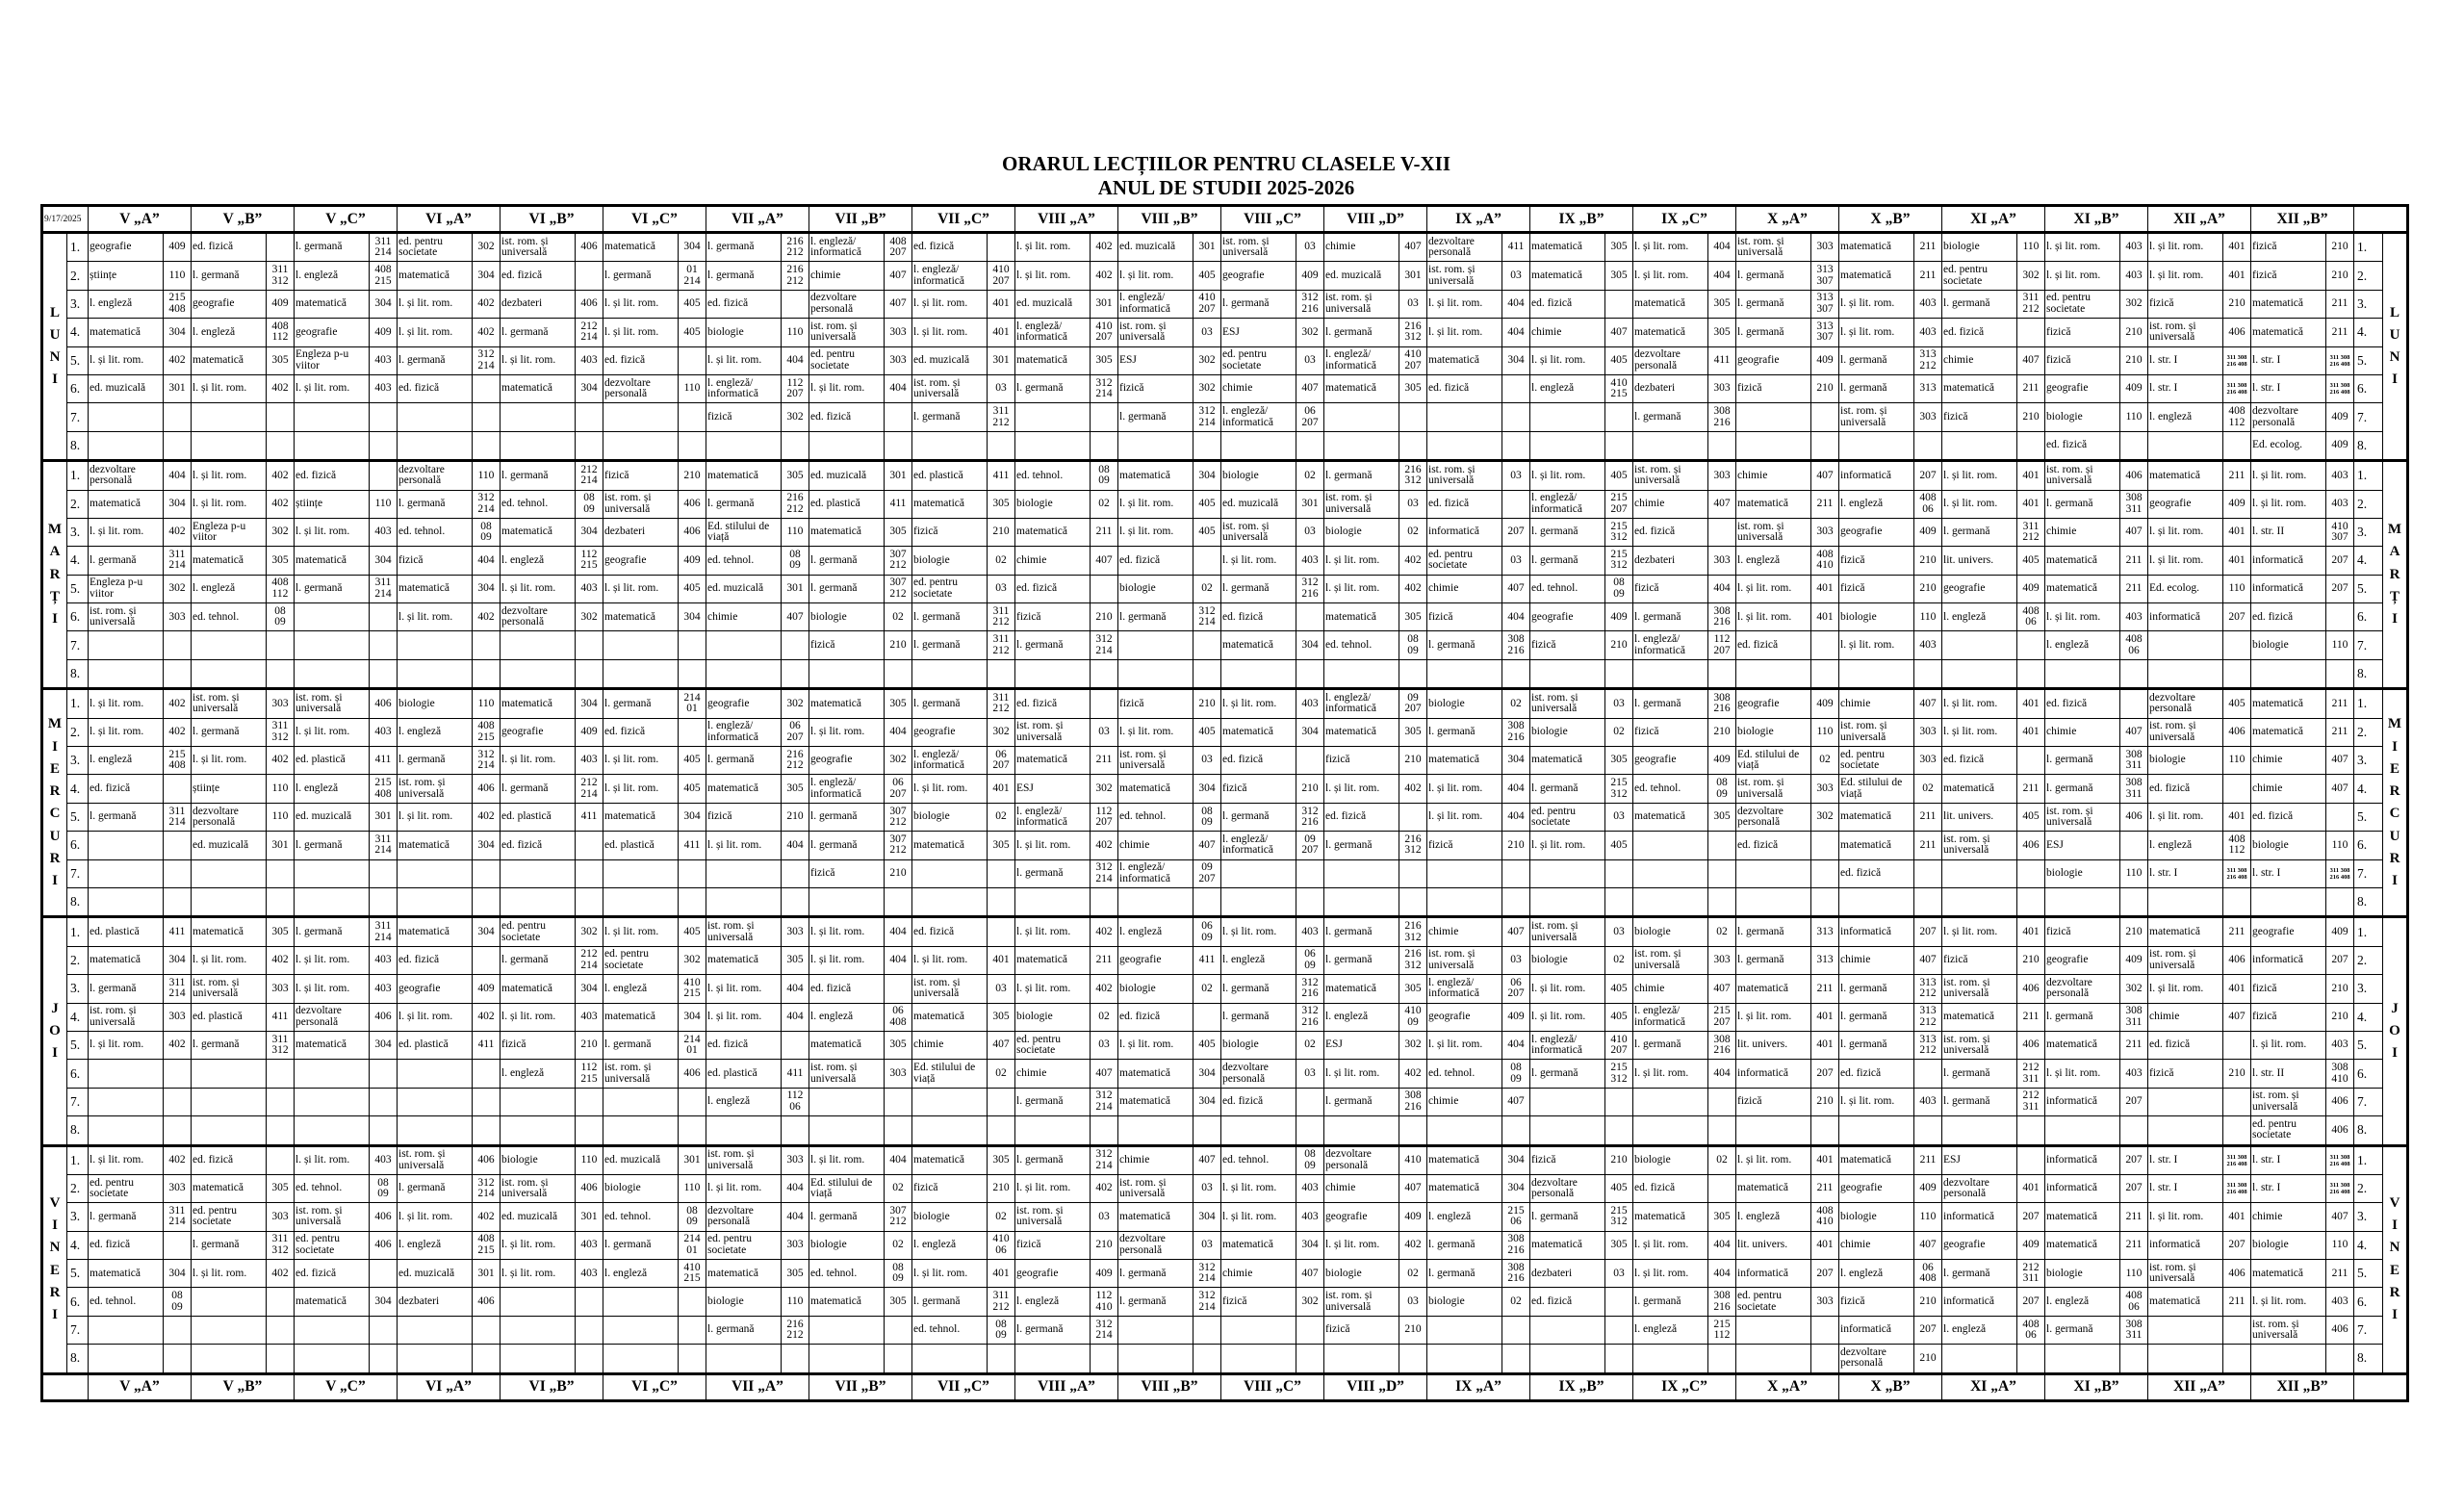 The image size is (2464, 1512). I want to click on lesson-room-cell: 308 311, so click(2133, 504).